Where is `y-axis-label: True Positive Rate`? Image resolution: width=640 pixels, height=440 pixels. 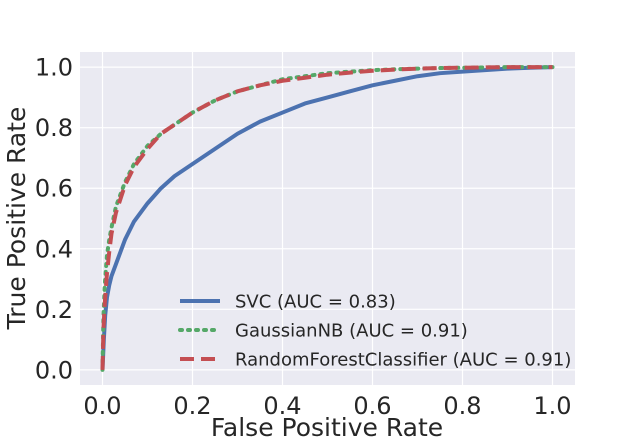 y-axis-label: True Positive Rate is located at coordinates (16, 219).